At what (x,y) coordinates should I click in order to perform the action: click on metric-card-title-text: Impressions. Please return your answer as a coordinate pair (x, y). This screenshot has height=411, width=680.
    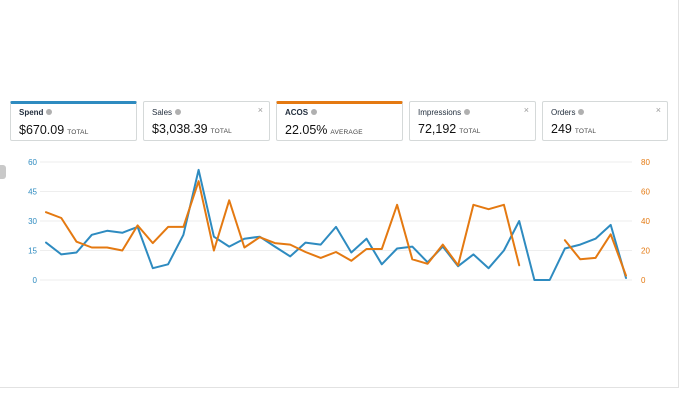
    Looking at the image, I should click on (440, 112).